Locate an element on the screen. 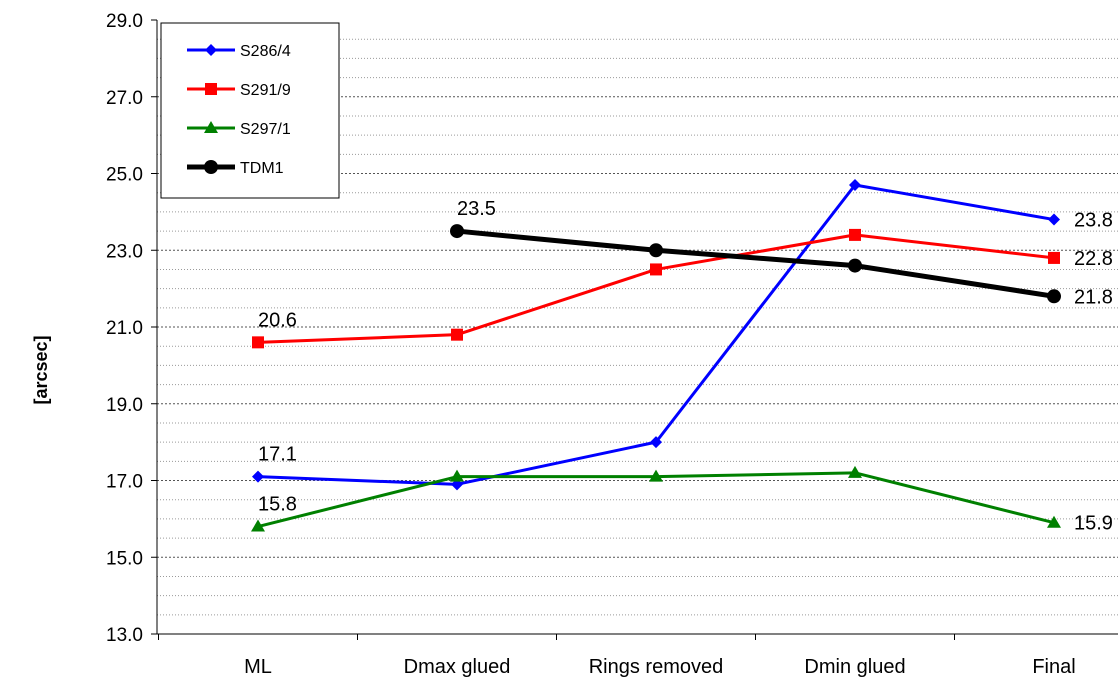 This screenshot has width=1118, height=679. legend-item: S297/1 is located at coordinates (239, 129).